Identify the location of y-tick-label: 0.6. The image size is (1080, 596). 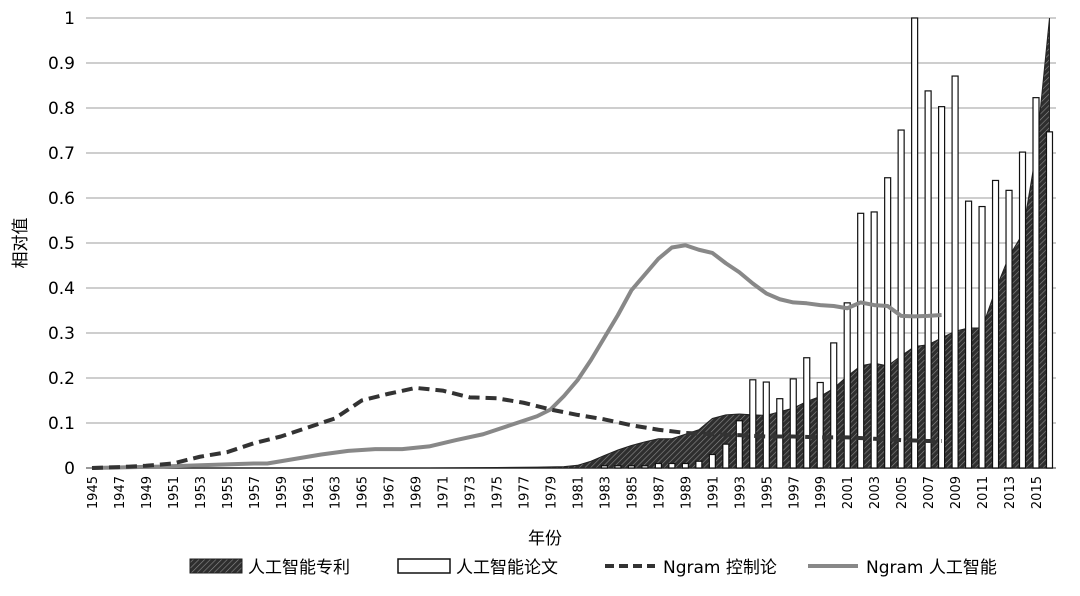
(61, 199).